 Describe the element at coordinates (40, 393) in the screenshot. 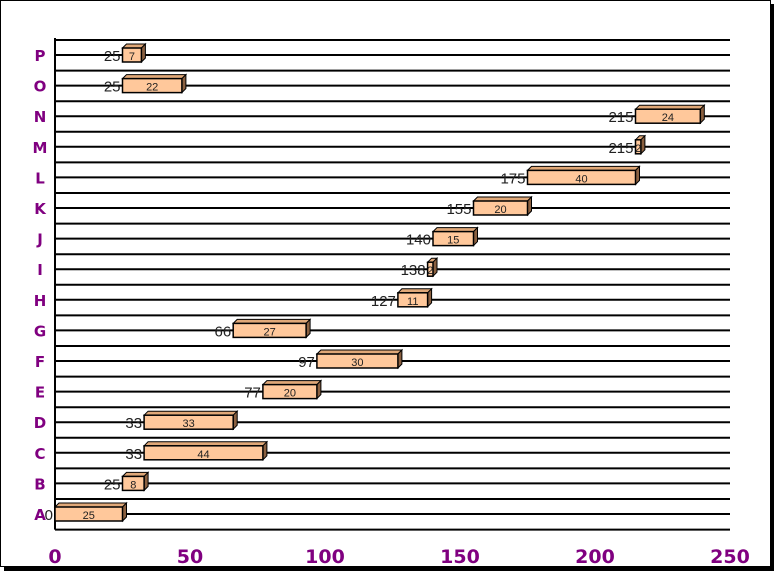

I see `category-label: E` at that location.